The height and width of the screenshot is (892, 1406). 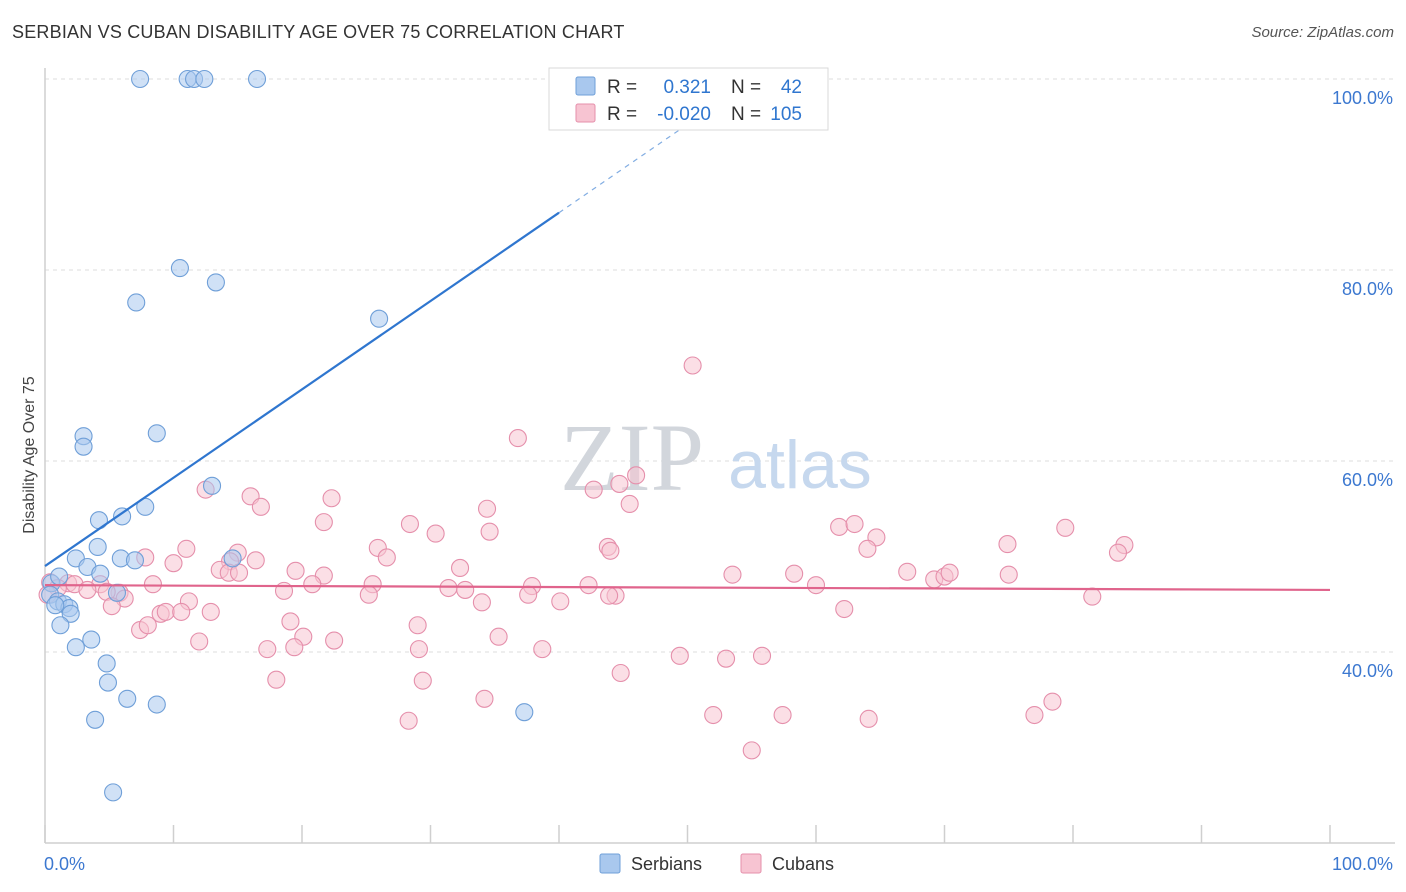 What do you see at coordinates (687, 588) in the screenshot?
I see `cubans-trend-line` at bounding box center [687, 588].